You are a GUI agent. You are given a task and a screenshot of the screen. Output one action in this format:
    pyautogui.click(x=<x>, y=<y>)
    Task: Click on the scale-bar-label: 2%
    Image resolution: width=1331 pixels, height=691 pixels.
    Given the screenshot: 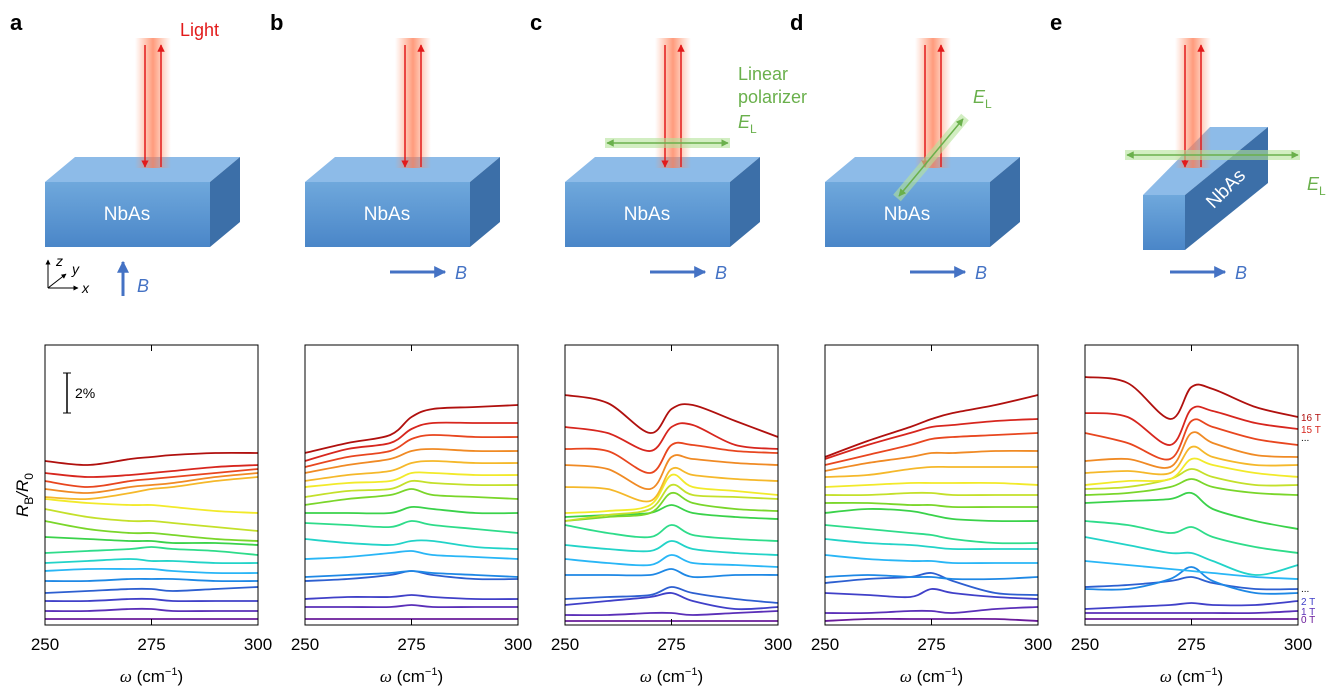 What is the action you would take?
    pyautogui.click(x=85, y=393)
    